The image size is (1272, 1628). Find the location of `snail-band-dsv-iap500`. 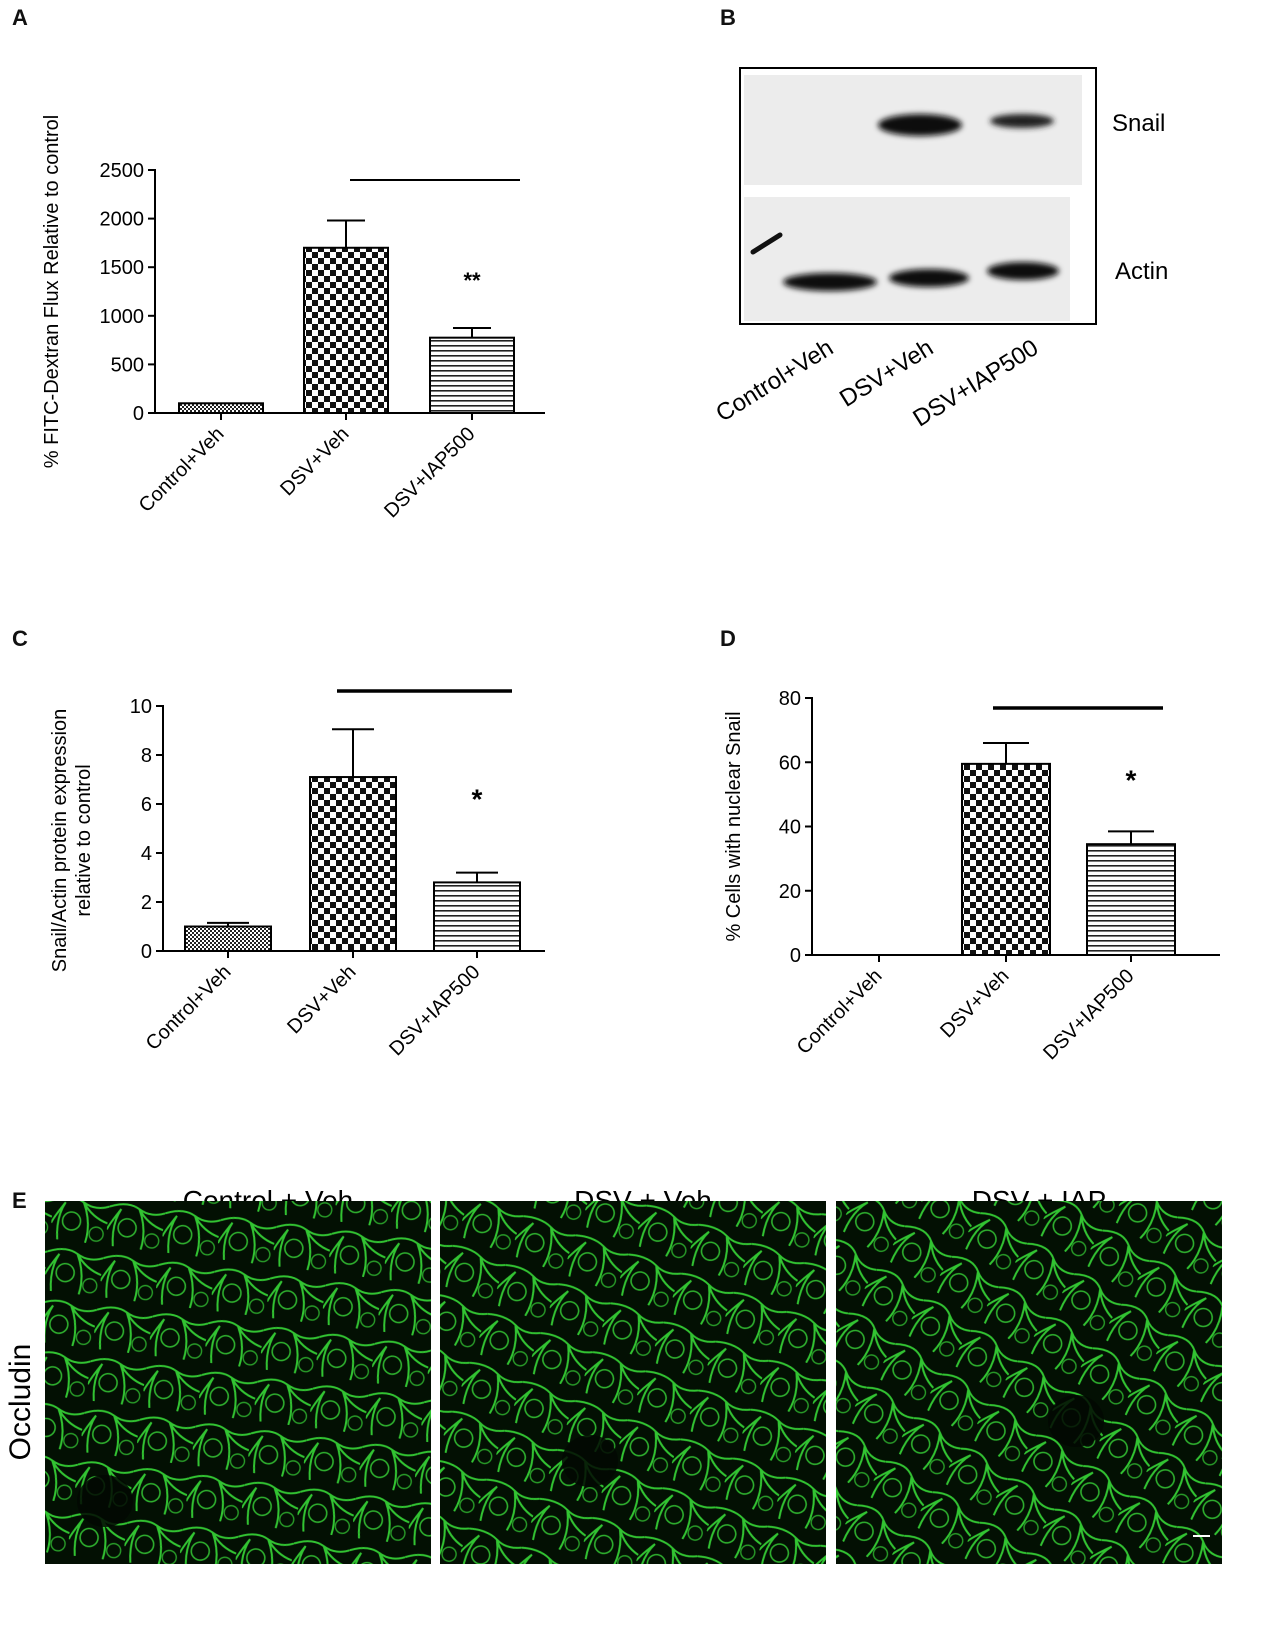

snail-band-dsv-iap500 is located at coordinates (1022, 121).